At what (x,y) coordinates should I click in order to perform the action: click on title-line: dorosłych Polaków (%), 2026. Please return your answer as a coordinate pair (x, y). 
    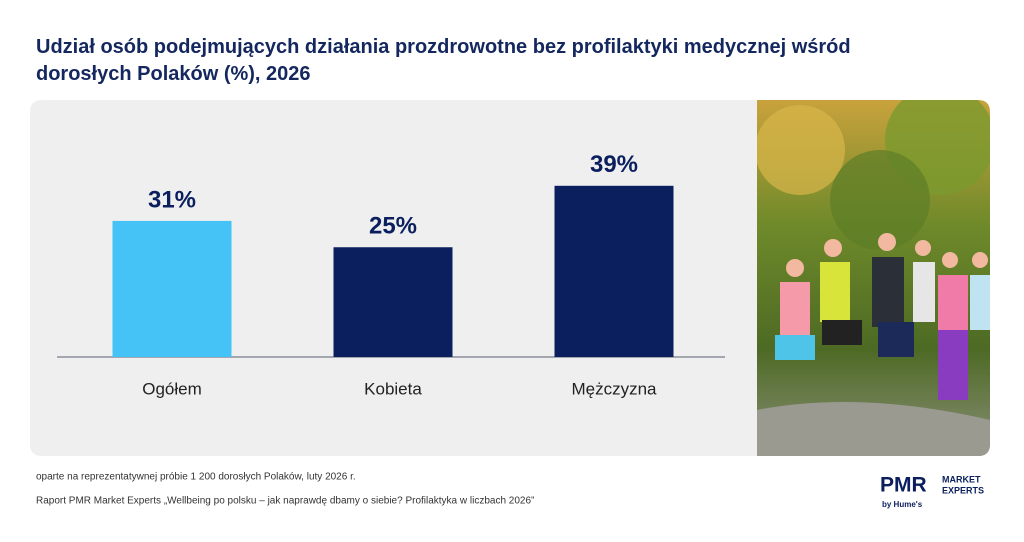
    Looking at the image, I should click on (173, 74).